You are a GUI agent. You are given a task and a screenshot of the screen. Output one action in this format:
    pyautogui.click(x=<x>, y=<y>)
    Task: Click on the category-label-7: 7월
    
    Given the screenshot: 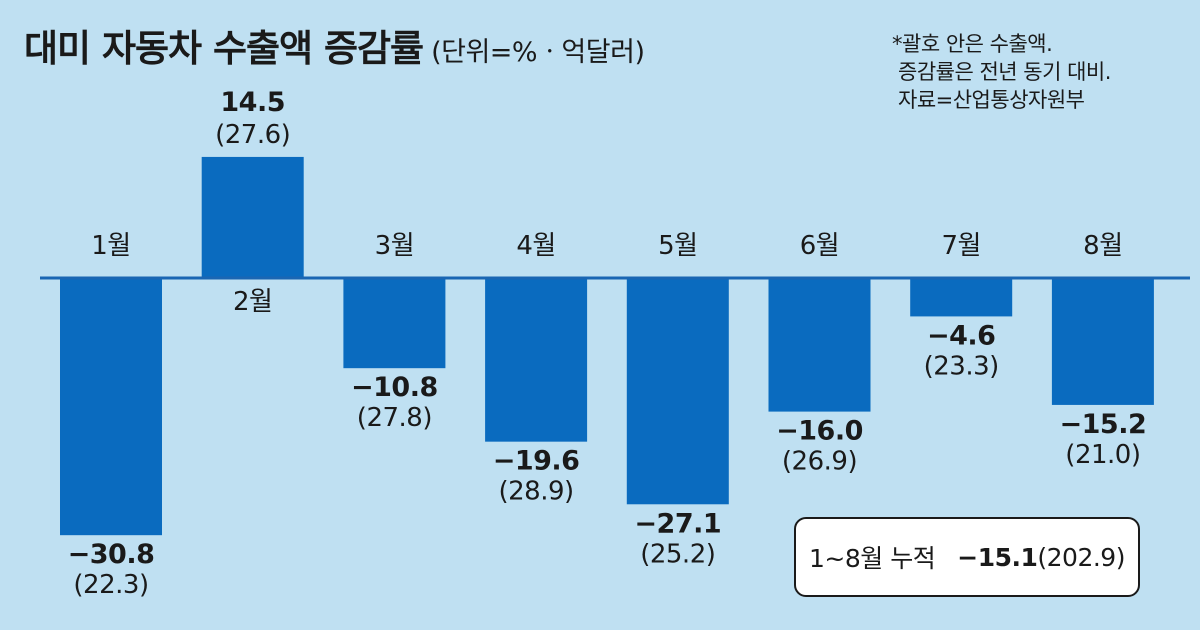 What is the action you would take?
    pyautogui.click(x=960, y=246)
    